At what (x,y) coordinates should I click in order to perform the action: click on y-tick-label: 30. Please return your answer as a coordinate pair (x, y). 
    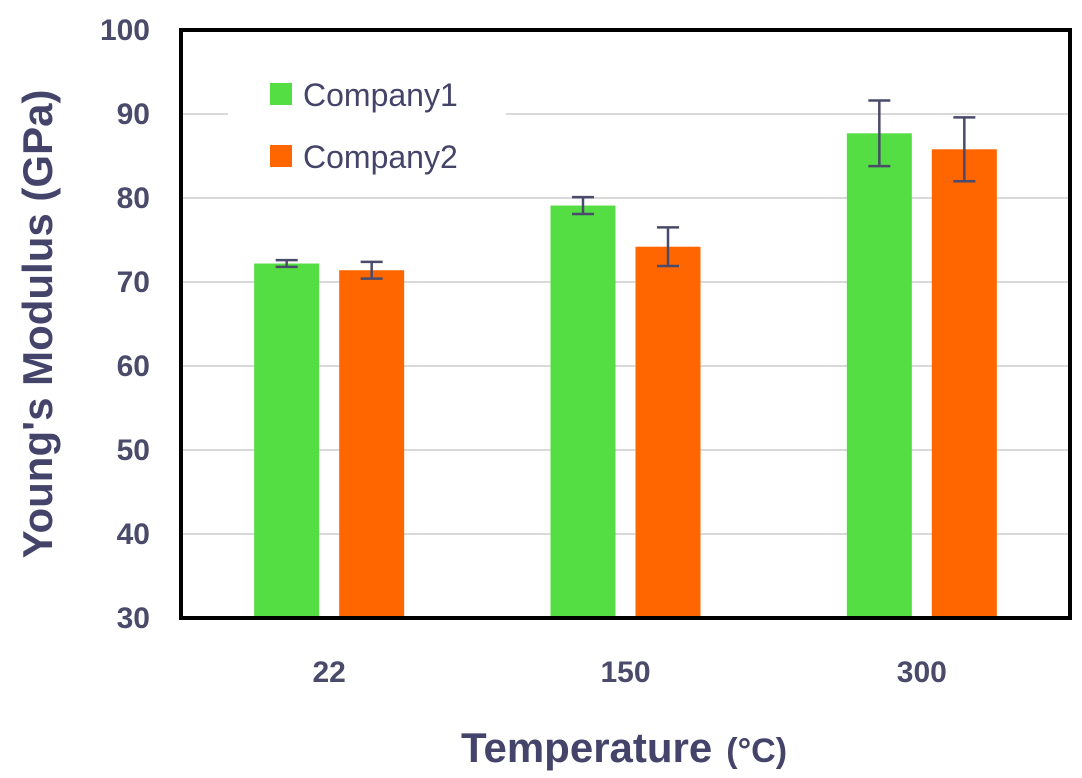
    Looking at the image, I should click on (133, 618).